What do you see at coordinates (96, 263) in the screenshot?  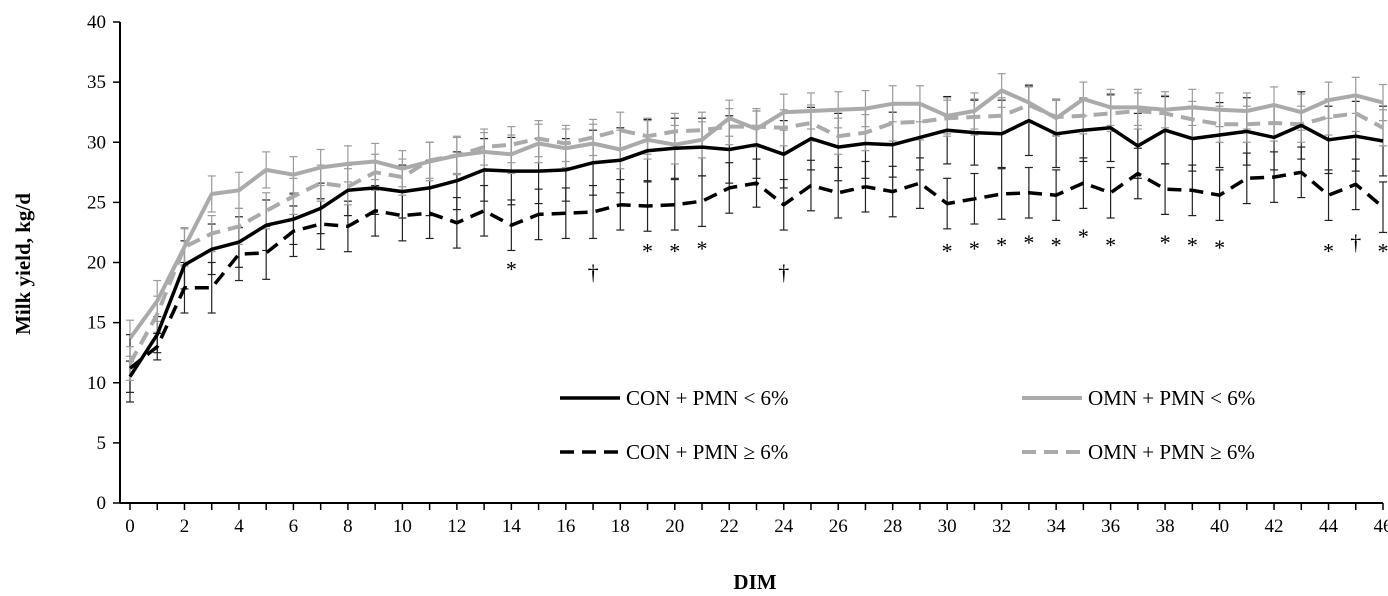 I see `y-tick-label: 20` at bounding box center [96, 263].